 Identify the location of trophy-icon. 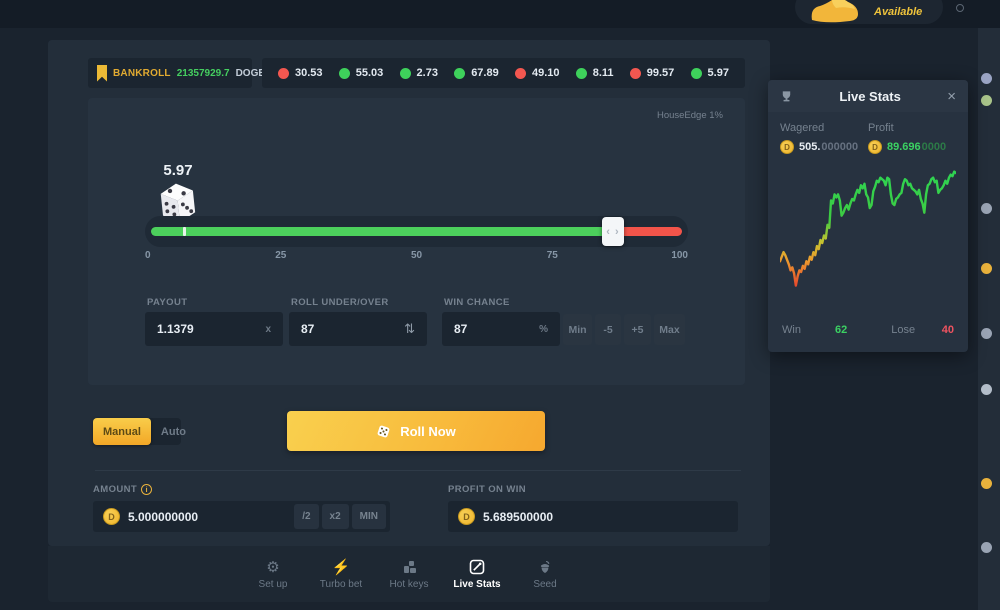
(786, 95).